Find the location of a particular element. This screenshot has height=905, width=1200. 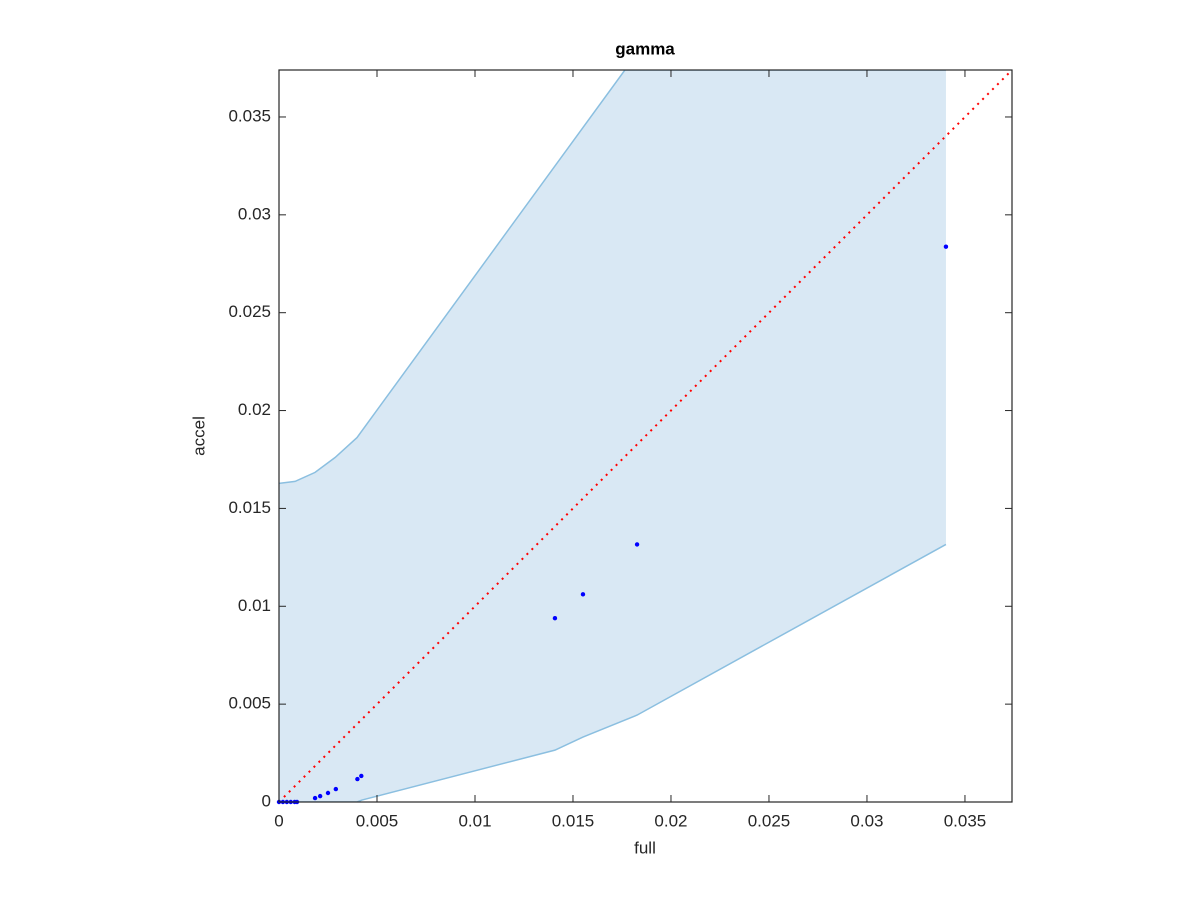

y-tick-label: 0.005 is located at coordinates (249, 703).